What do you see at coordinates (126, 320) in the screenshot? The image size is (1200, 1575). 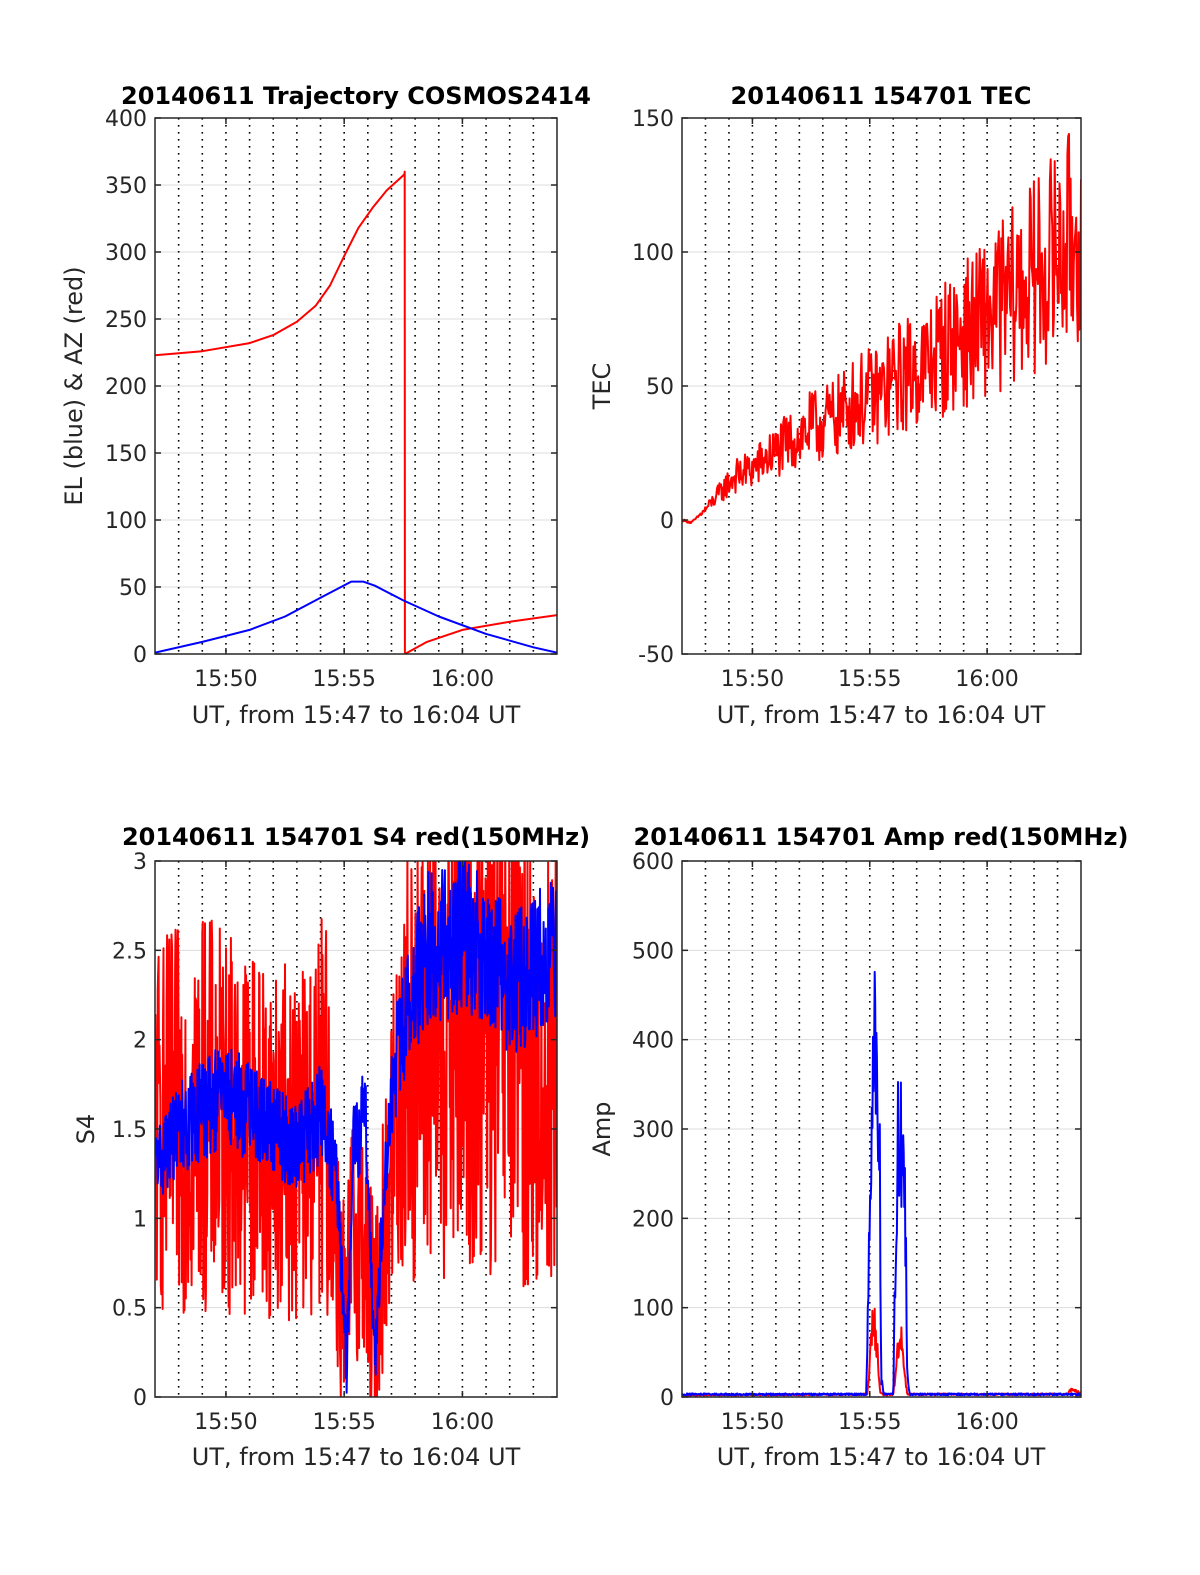 I see `y-tick-label: 250` at bounding box center [126, 320].